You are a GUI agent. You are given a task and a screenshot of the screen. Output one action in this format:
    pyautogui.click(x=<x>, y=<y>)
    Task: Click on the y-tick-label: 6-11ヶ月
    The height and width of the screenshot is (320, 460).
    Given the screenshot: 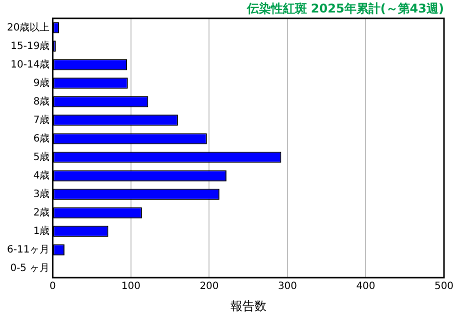 What is the action you would take?
    pyautogui.click(x=28, y=250)
    